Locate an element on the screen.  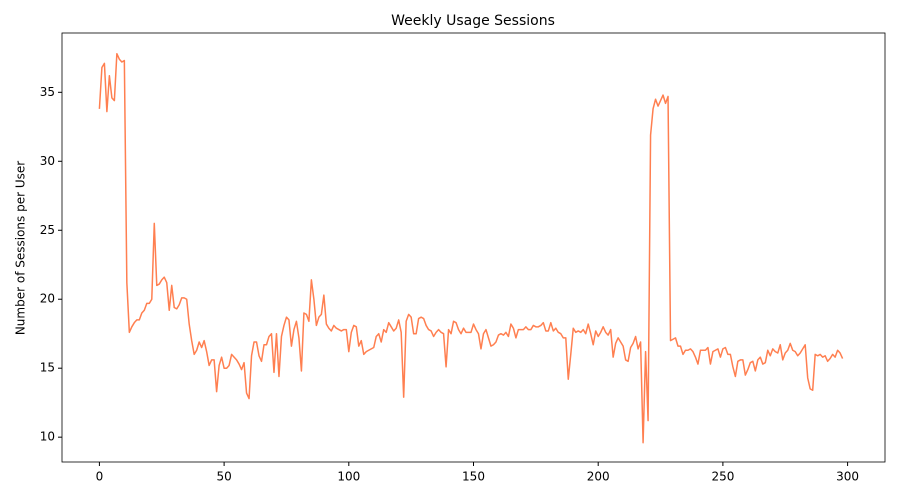
y-tick-label: 20 is located at coordinates (47, 299).